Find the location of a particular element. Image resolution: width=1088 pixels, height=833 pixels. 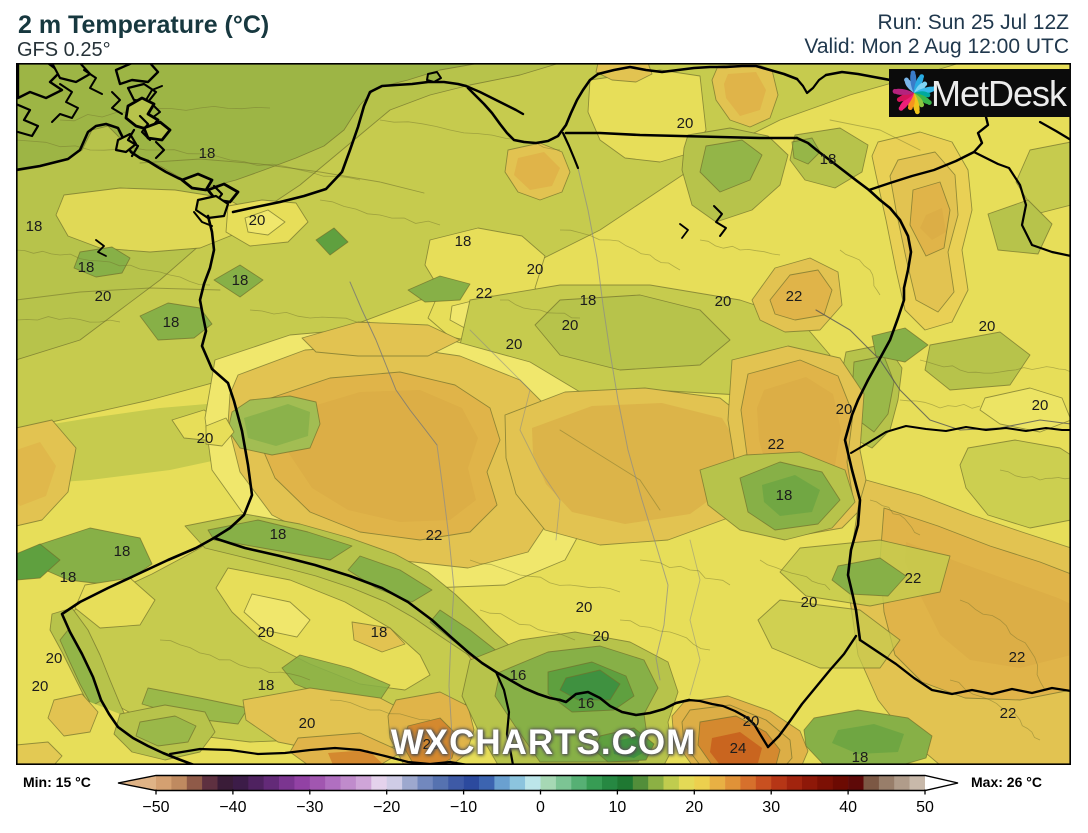

svg-text: −50 is located at coordinates (155, 807).